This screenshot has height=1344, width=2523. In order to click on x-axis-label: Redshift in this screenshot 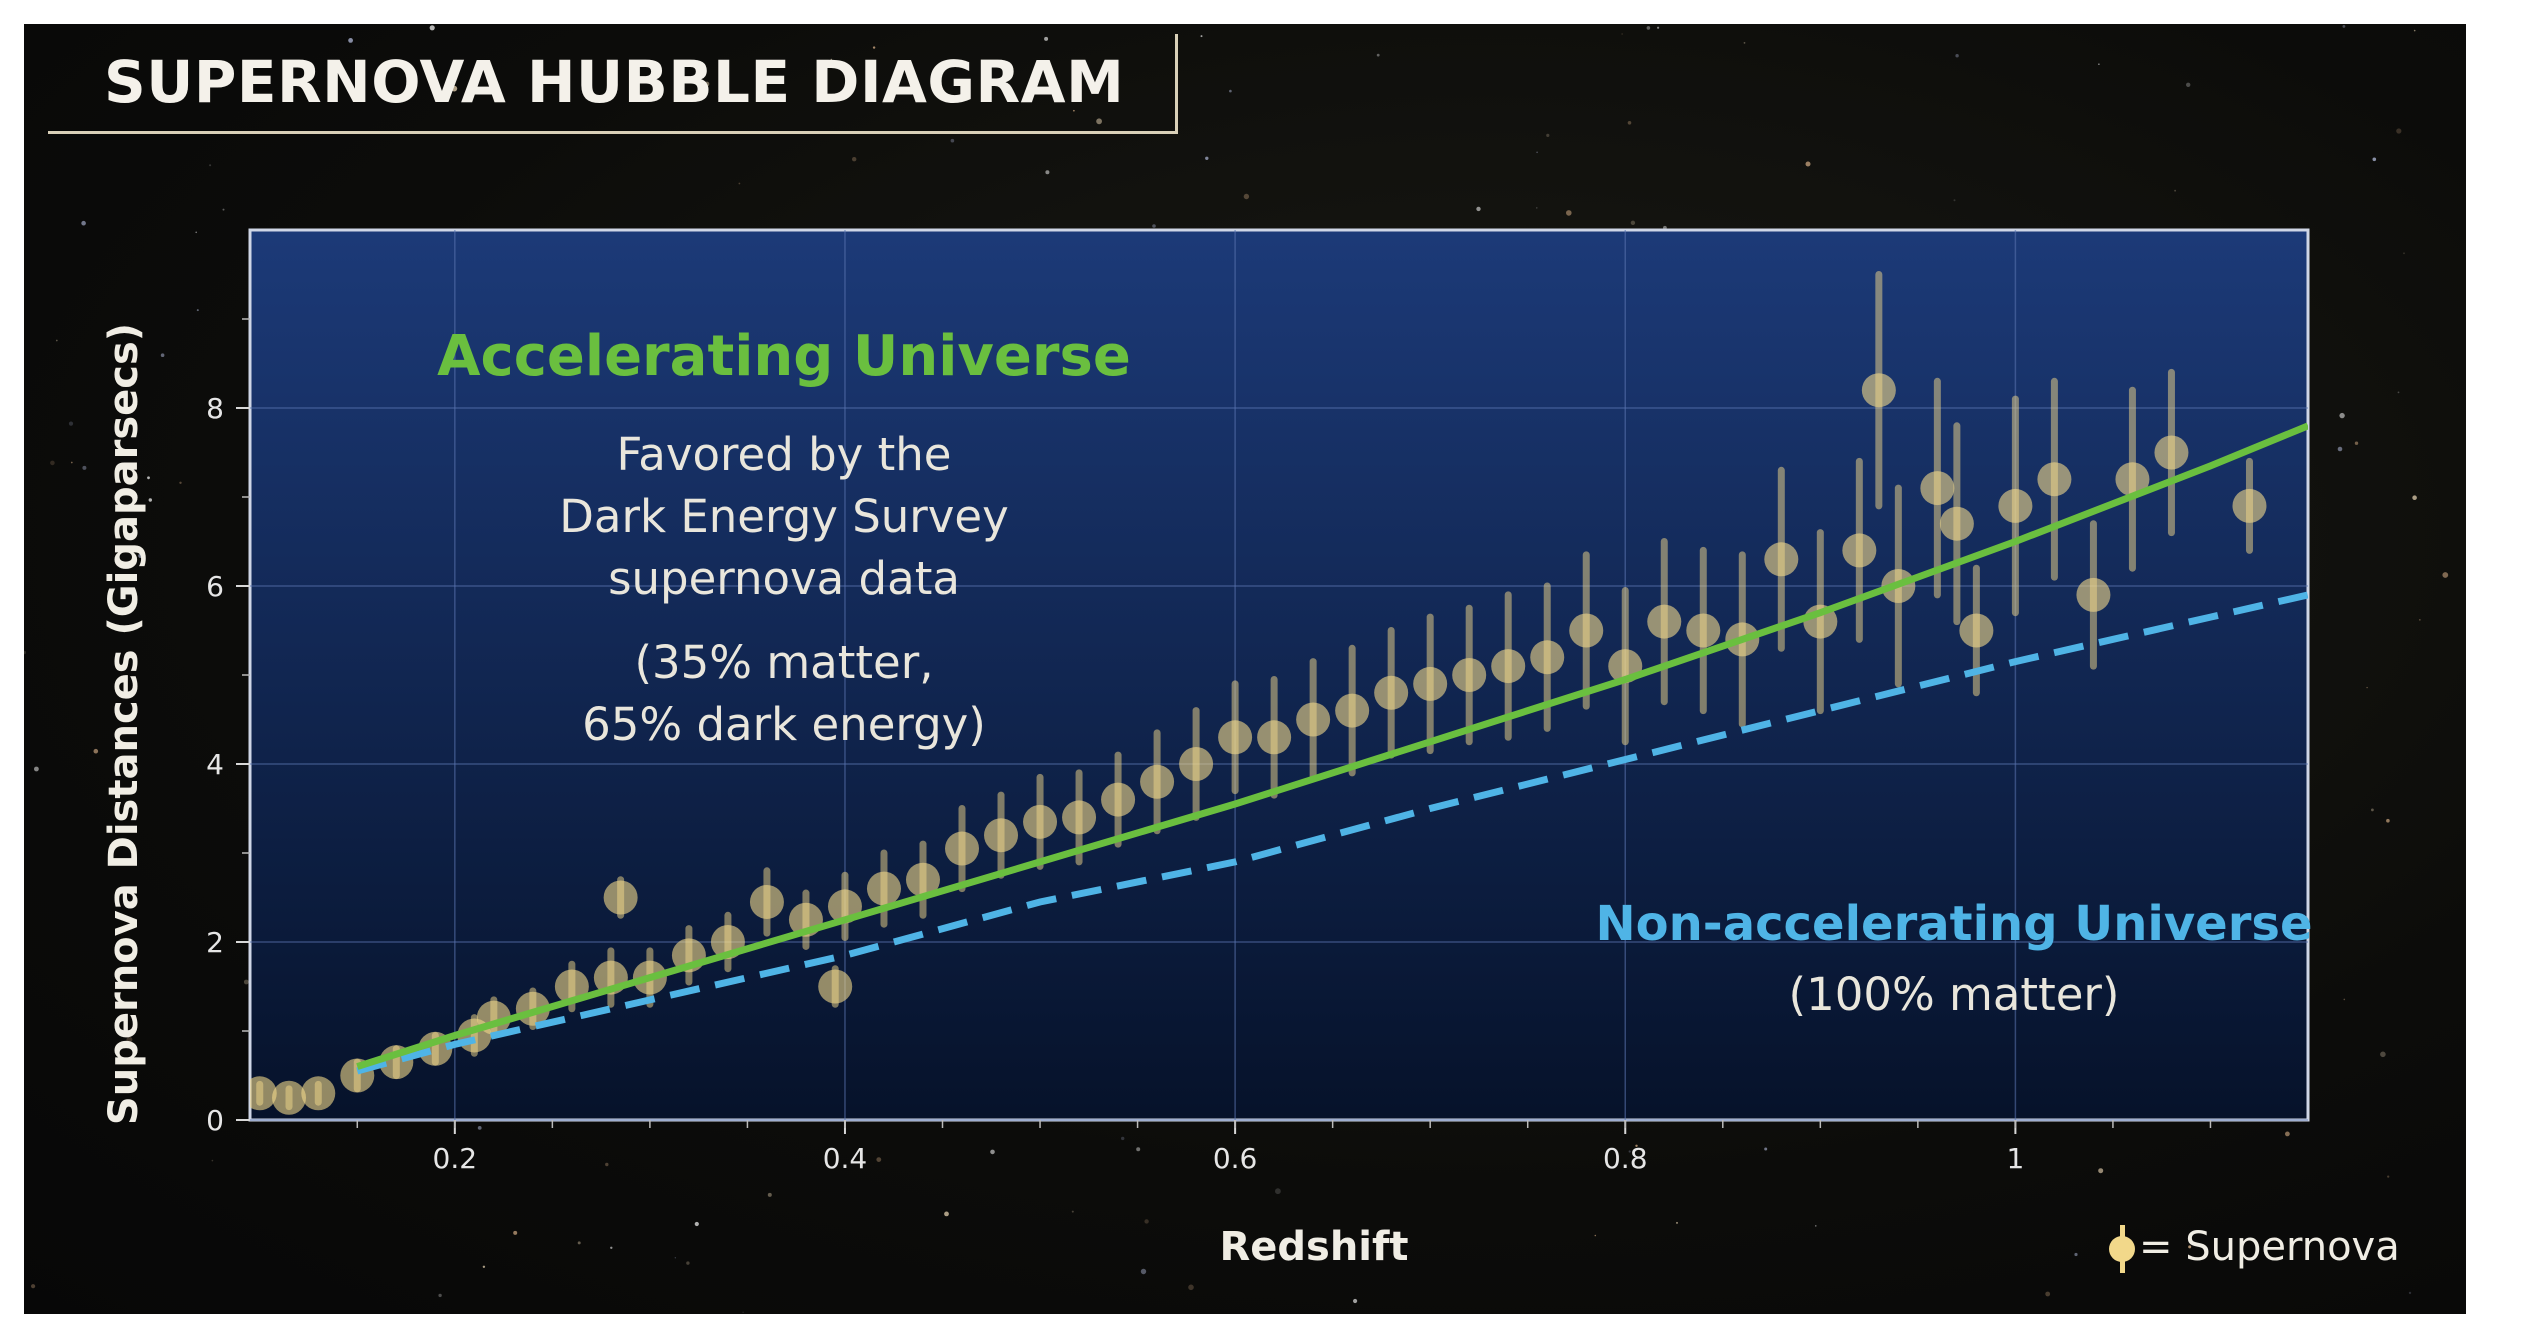, I will do `click(1314, 1247)`.